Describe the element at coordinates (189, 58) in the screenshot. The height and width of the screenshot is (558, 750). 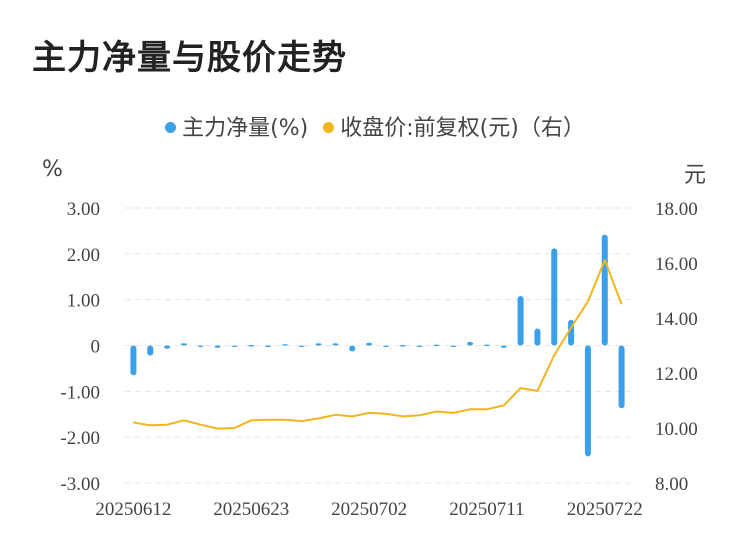
I see `chart-title: 主力净量与股价走势` at that location.